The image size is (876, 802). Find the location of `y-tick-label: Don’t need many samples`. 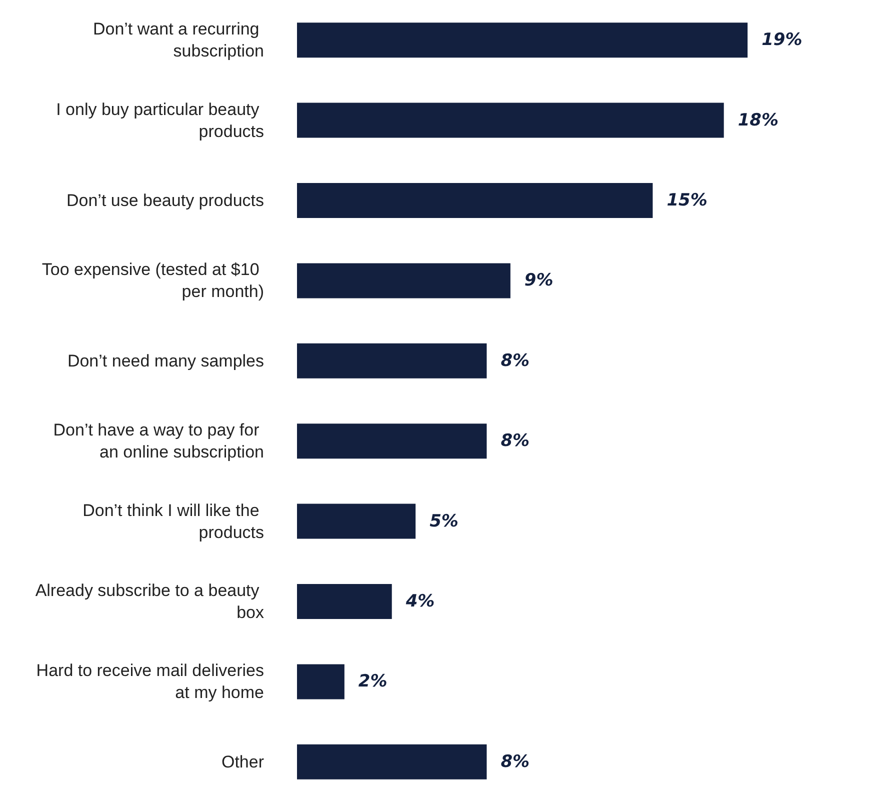

y-tick-label: Don’t need many samples is located at coordinates (165, 360).